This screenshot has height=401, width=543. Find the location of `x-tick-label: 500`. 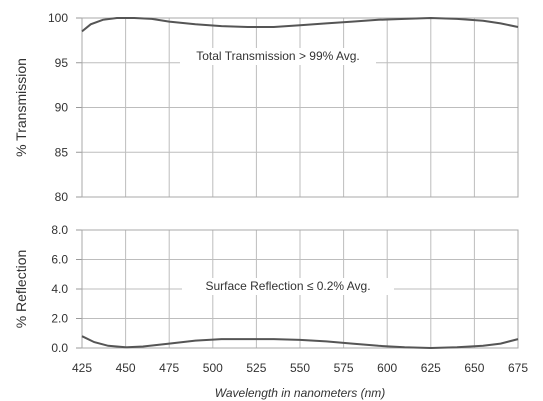

x-tick-label: 500 is located at coordinates (213, 368).